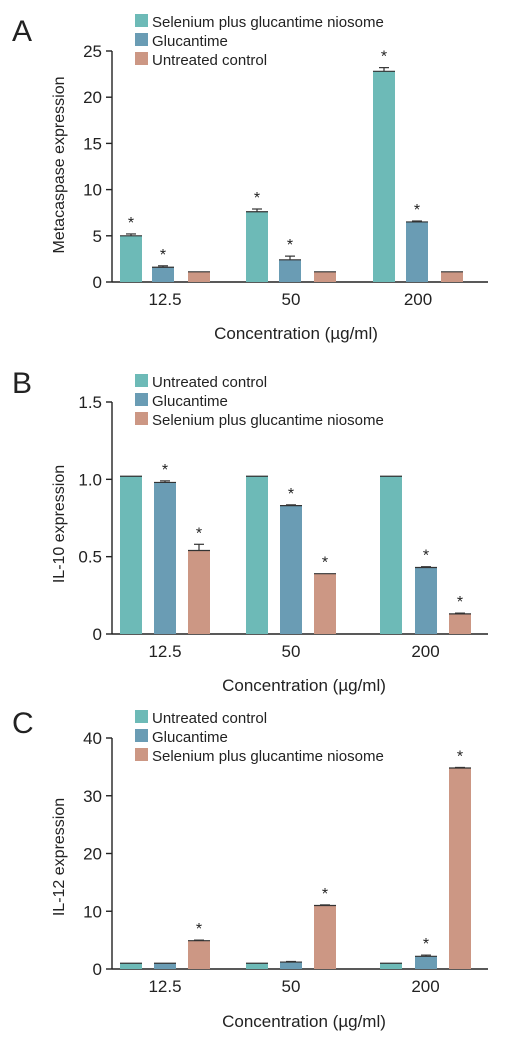 This screenshot has height=1043, width=514. What do you see at coordinates (22, 383) in the screenshot?
I see `panel-b-letter: B` at bounding box center [22, 383].